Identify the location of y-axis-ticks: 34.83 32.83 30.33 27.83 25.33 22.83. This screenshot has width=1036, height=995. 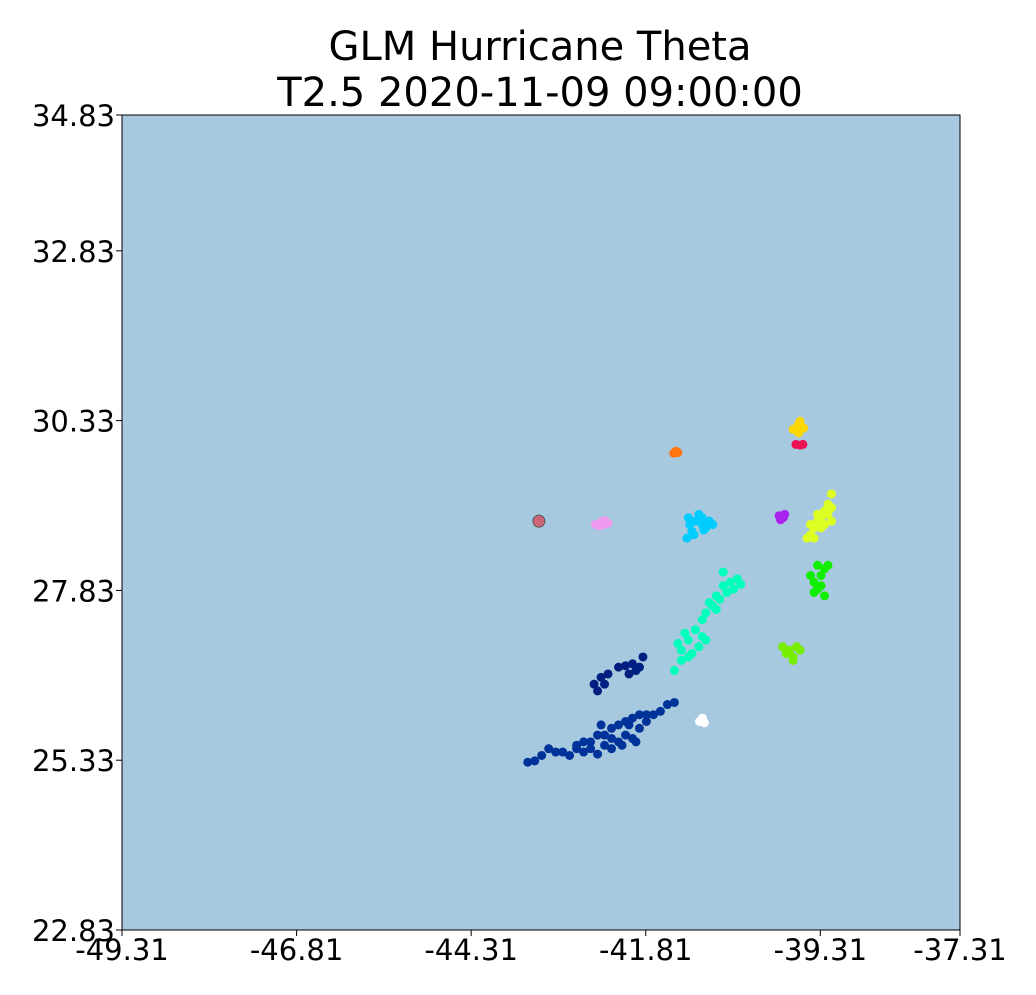
(77, 523).